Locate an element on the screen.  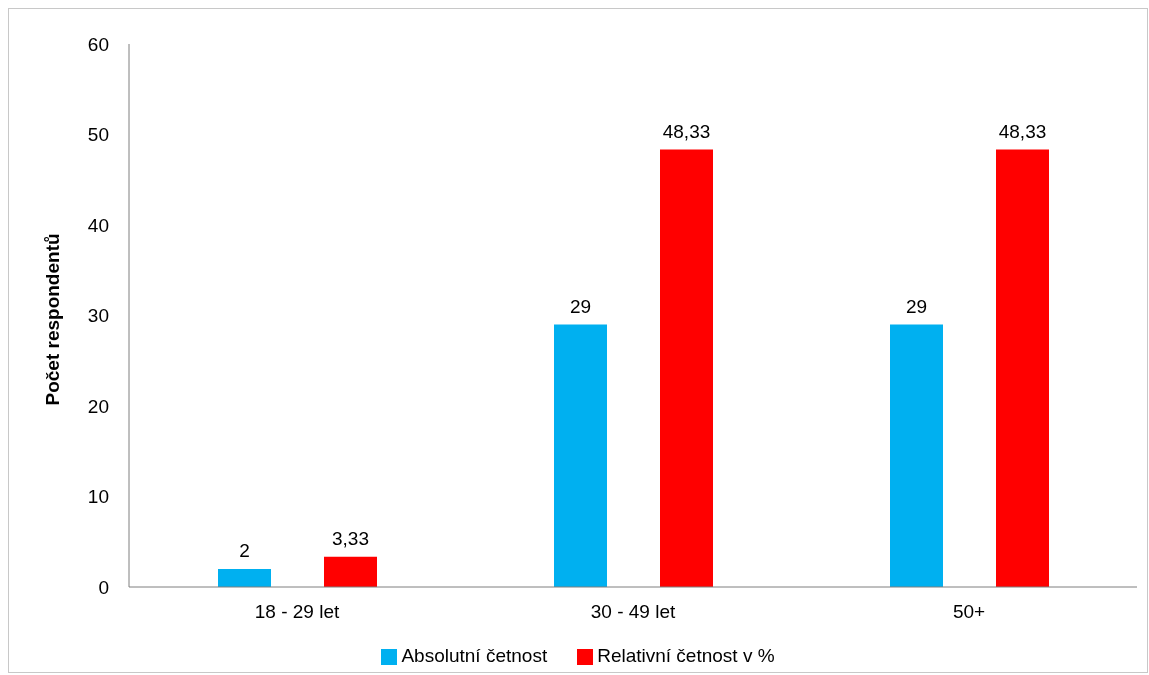
y-tick-label: 50 is located at coordinates (98, 135).